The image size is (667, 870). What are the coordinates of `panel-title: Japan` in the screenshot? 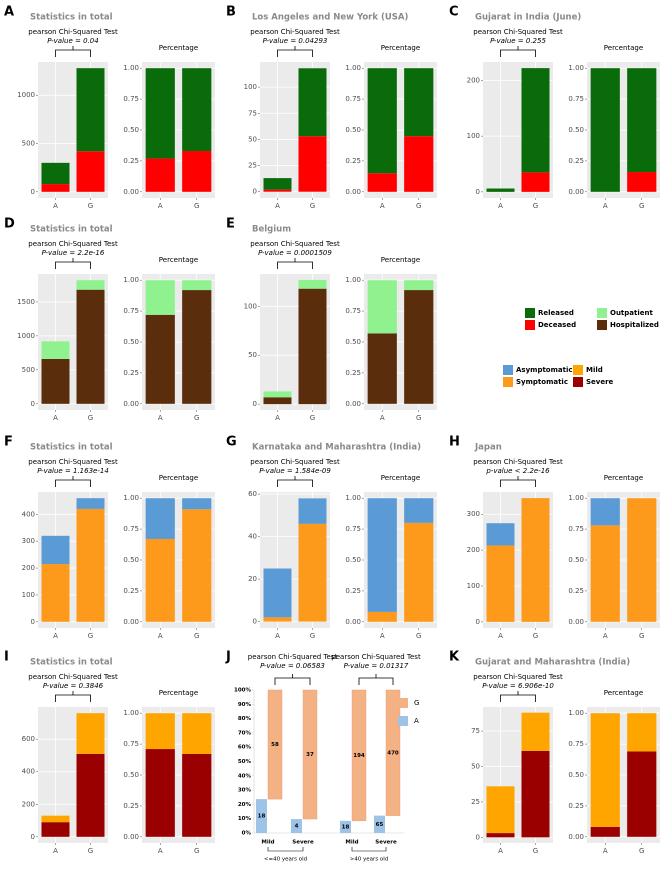 It's located at (488, 448).